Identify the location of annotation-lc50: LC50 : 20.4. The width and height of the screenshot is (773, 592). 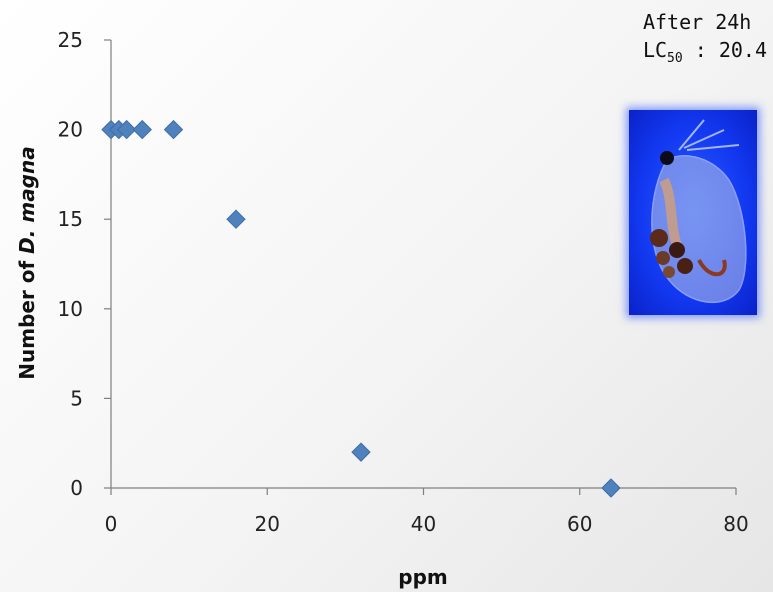
(705, 54).